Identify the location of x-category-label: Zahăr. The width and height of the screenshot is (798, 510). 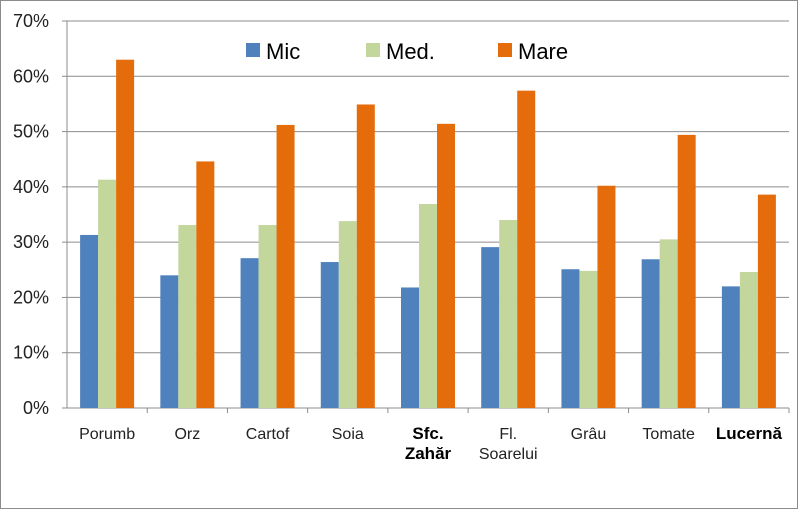
(428, 453).